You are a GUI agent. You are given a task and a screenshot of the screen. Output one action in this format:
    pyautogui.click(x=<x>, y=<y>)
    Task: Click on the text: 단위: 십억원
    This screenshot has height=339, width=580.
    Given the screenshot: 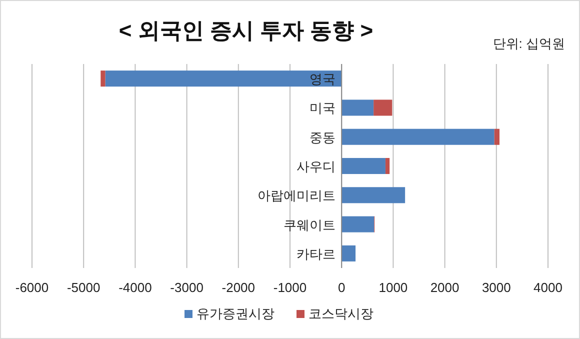 What is the action you would take?
    pyautogui.click(x=528, y=43)
    